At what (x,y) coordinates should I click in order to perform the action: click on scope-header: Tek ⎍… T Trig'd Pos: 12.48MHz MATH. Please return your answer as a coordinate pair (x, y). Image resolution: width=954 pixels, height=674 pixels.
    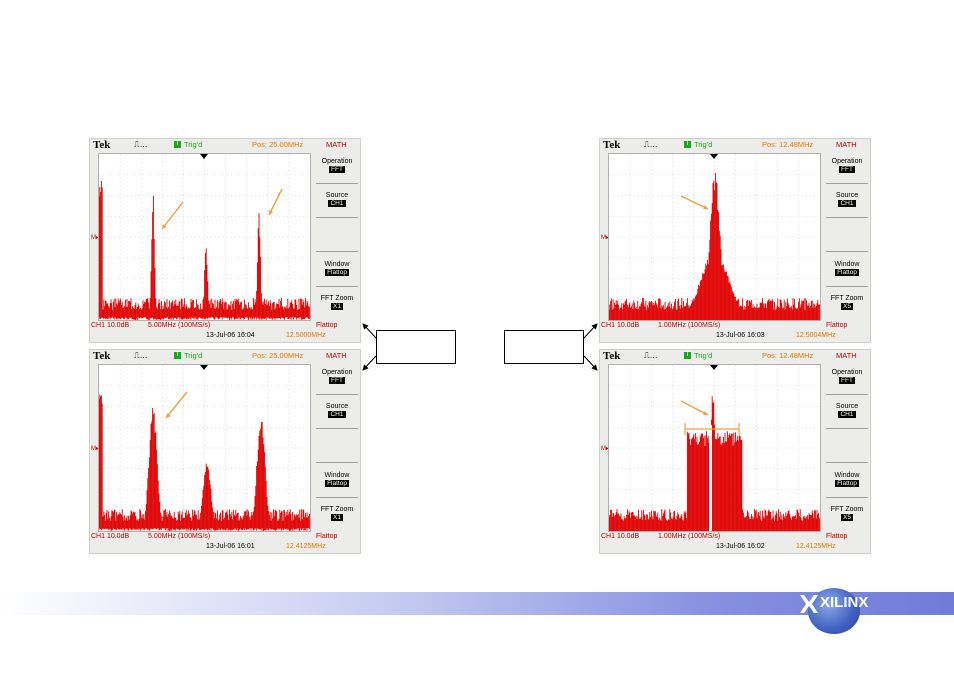
    Looking at the image, I should click on (736, 146).